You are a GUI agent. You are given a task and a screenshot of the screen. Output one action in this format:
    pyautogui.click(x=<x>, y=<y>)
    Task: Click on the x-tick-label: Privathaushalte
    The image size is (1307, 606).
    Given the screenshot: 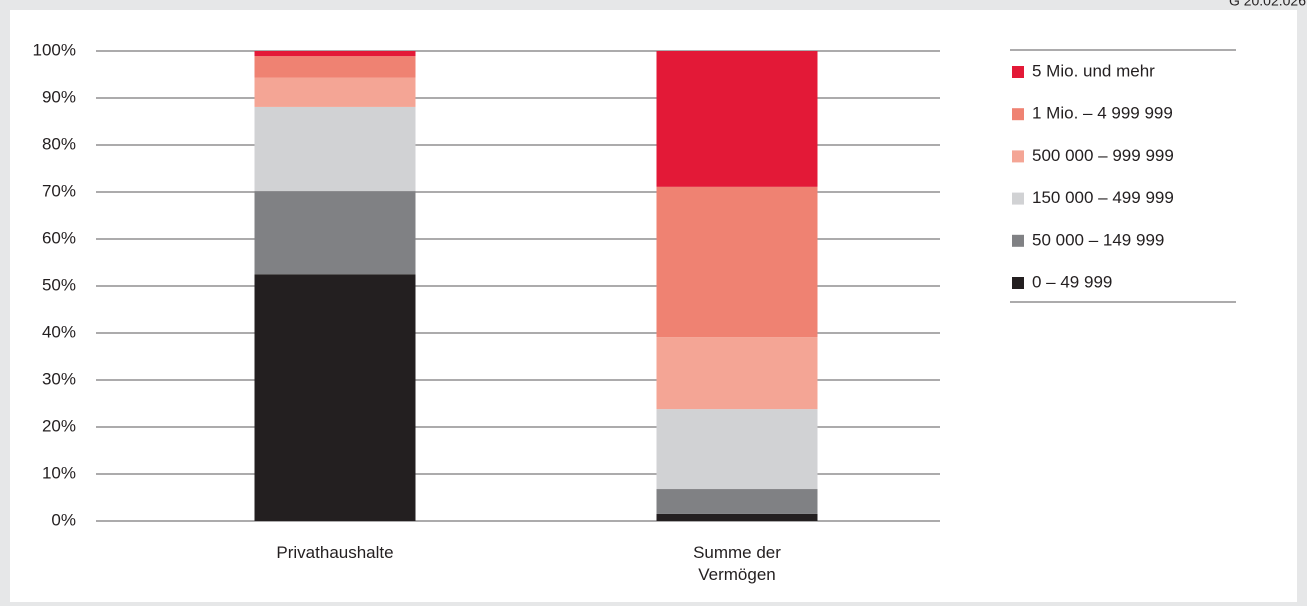 What is the action you would take?
    pyautogui.click(x=335, y=552)
    